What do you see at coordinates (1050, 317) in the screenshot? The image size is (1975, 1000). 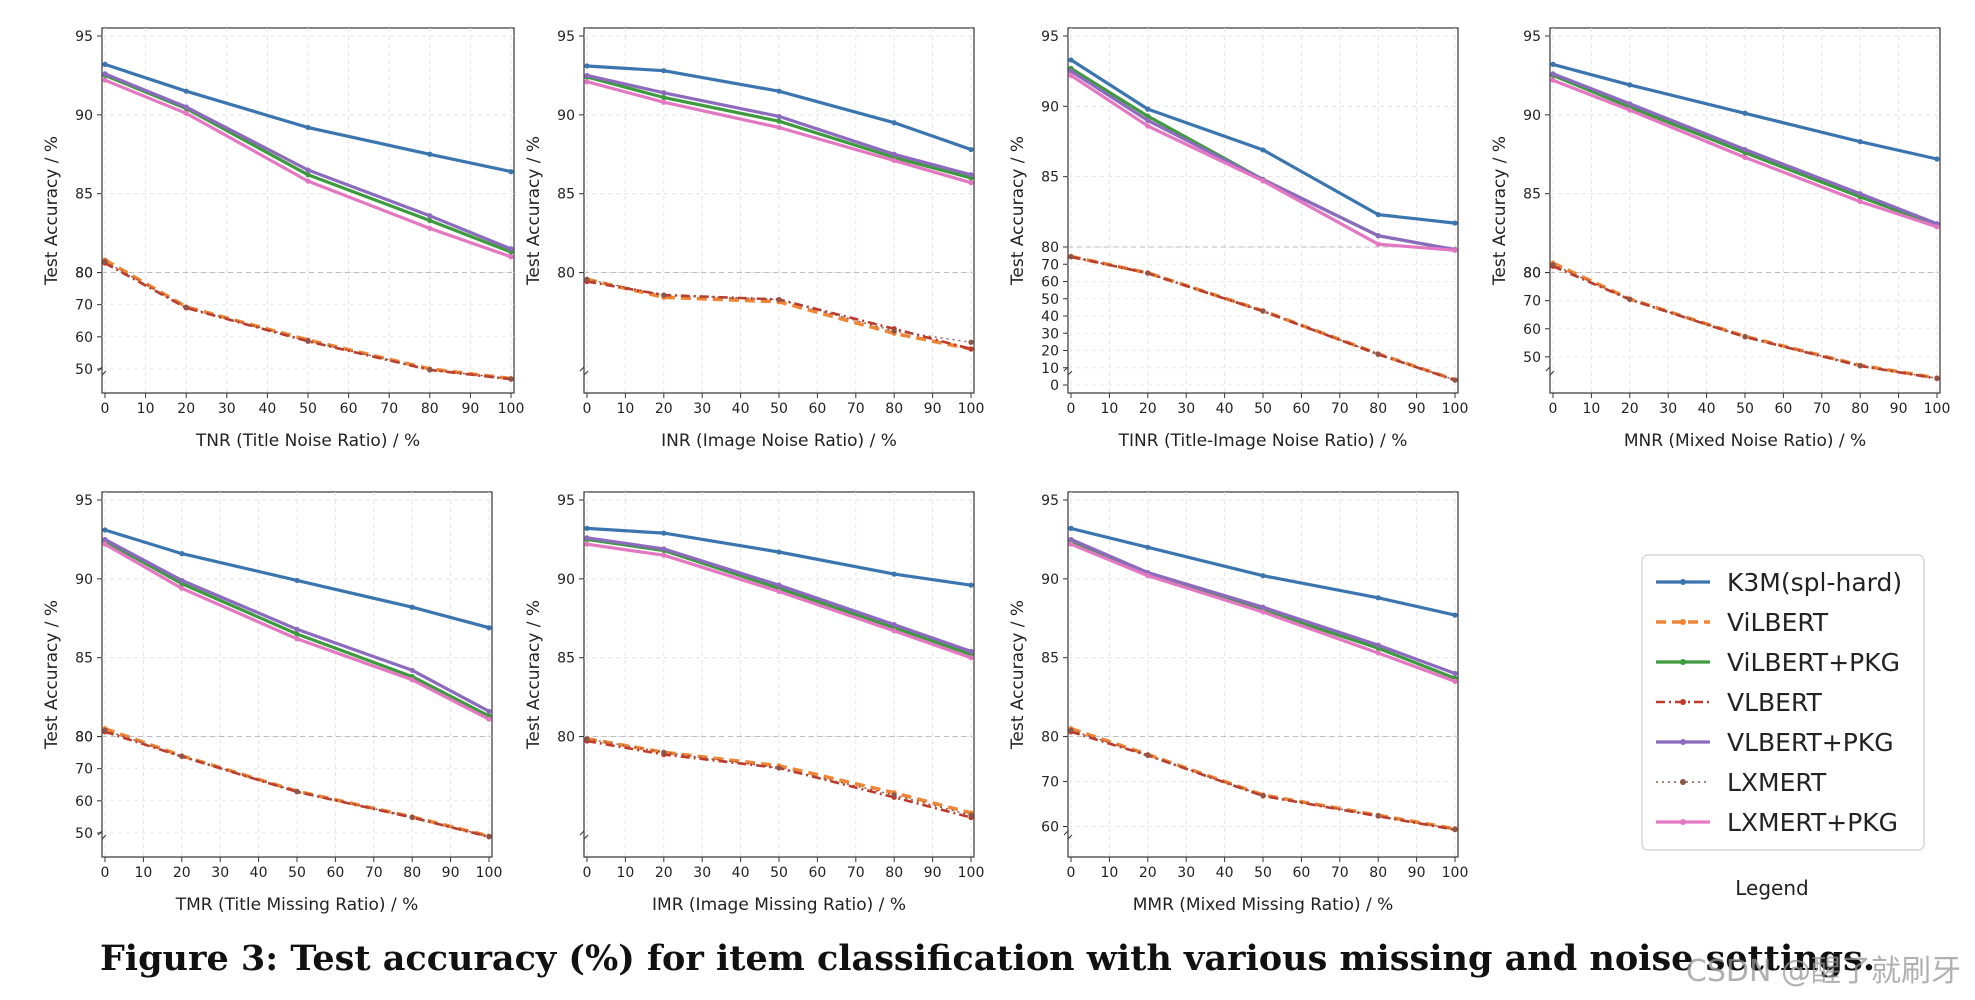 I see `y-tick-label: 40` at bounding box center [1050, 317].